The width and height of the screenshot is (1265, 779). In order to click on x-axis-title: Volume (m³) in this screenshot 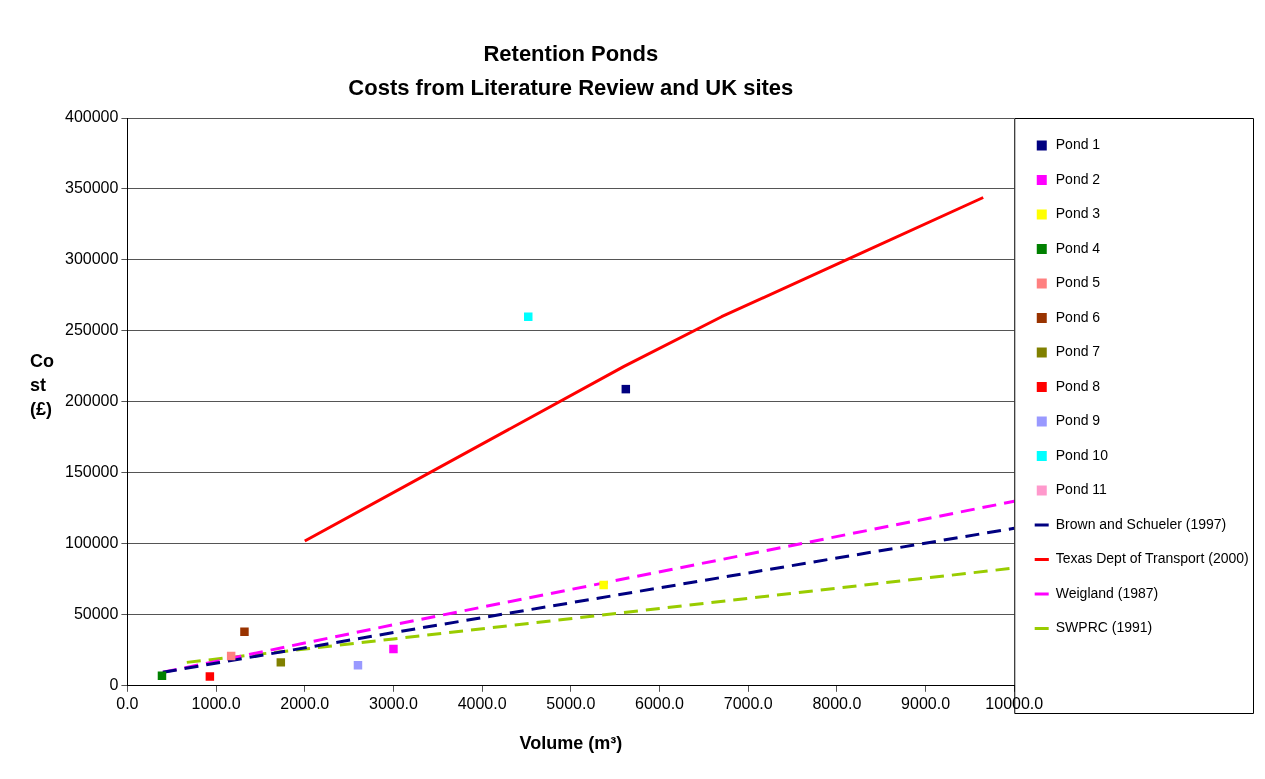, I will do `click(571, 742)`.